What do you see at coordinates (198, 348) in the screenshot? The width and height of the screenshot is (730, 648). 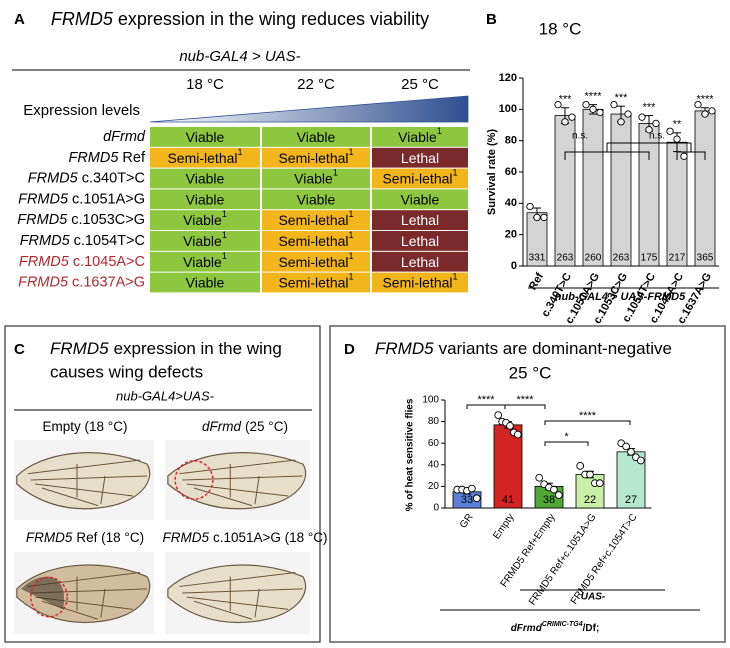 I see `title-text: expression in the wing` at bounding box center [198, 348].